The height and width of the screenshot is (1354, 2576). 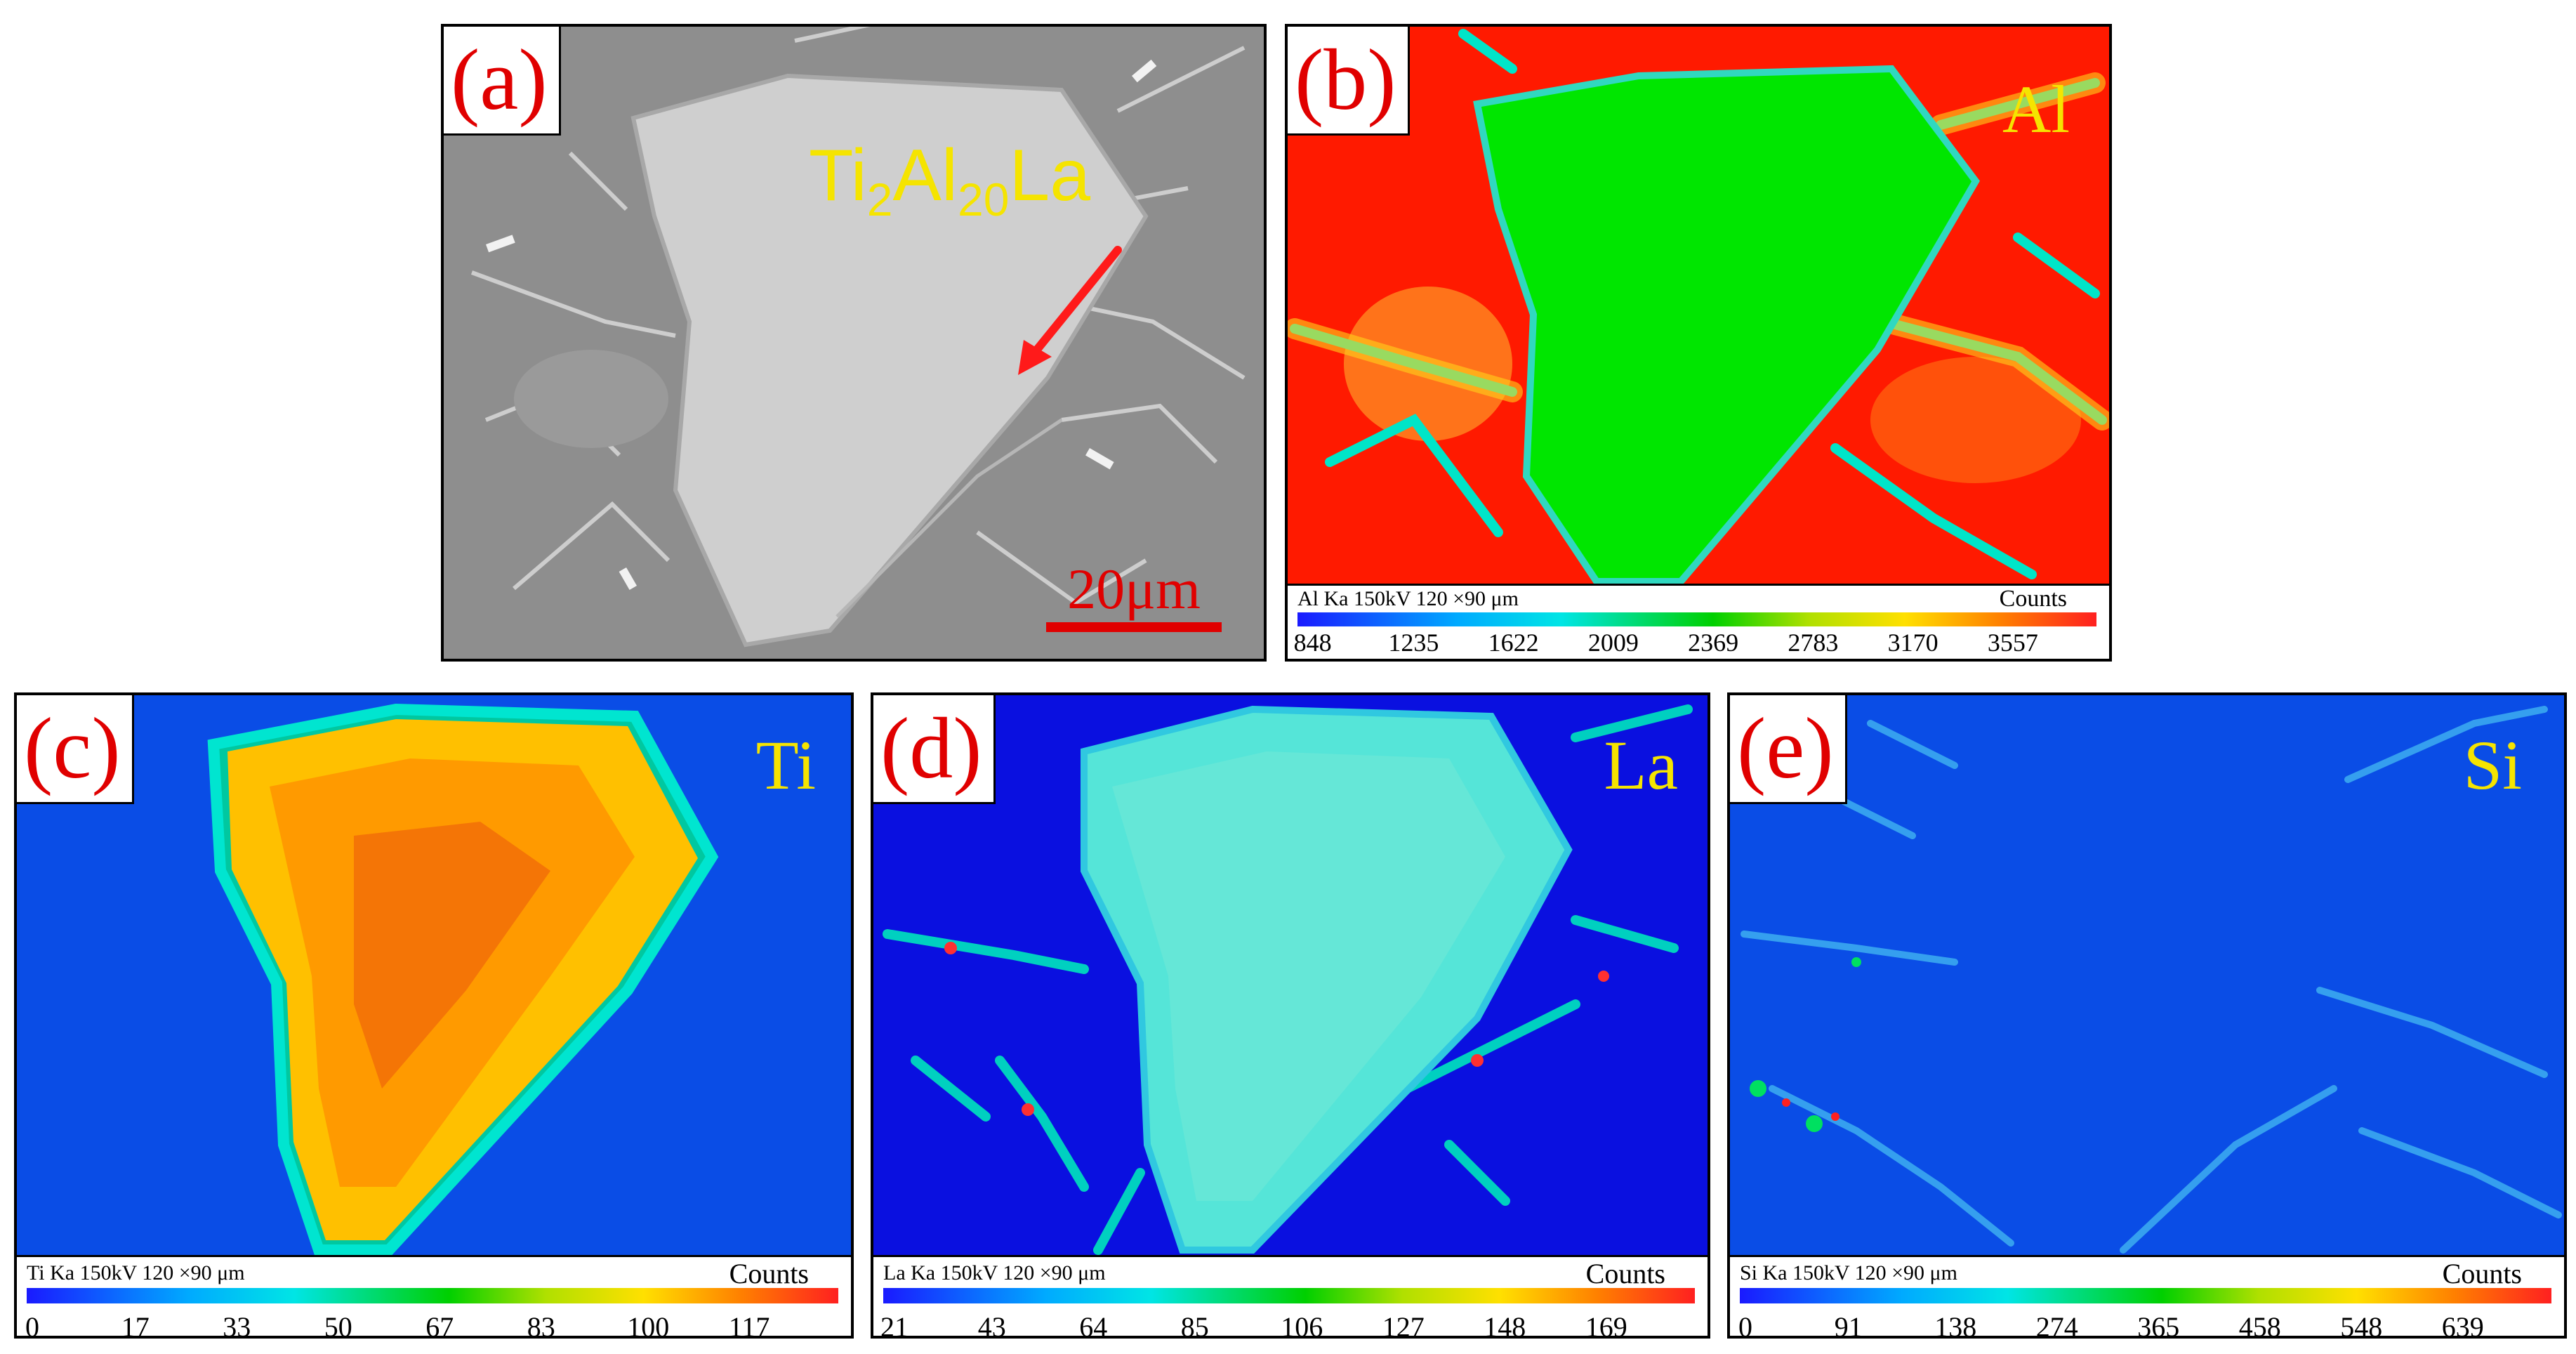 I want to click on colorbar-tick: 2009, so click(x=1613, y=643).